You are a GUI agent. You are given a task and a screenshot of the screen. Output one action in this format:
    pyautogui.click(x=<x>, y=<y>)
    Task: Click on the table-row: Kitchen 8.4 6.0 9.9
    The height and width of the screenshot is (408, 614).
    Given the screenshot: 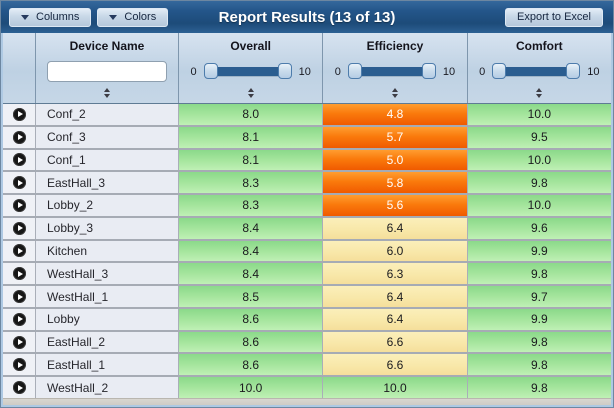 What is the action you would take?
    pyautogui.click(x=307, y=252)
    